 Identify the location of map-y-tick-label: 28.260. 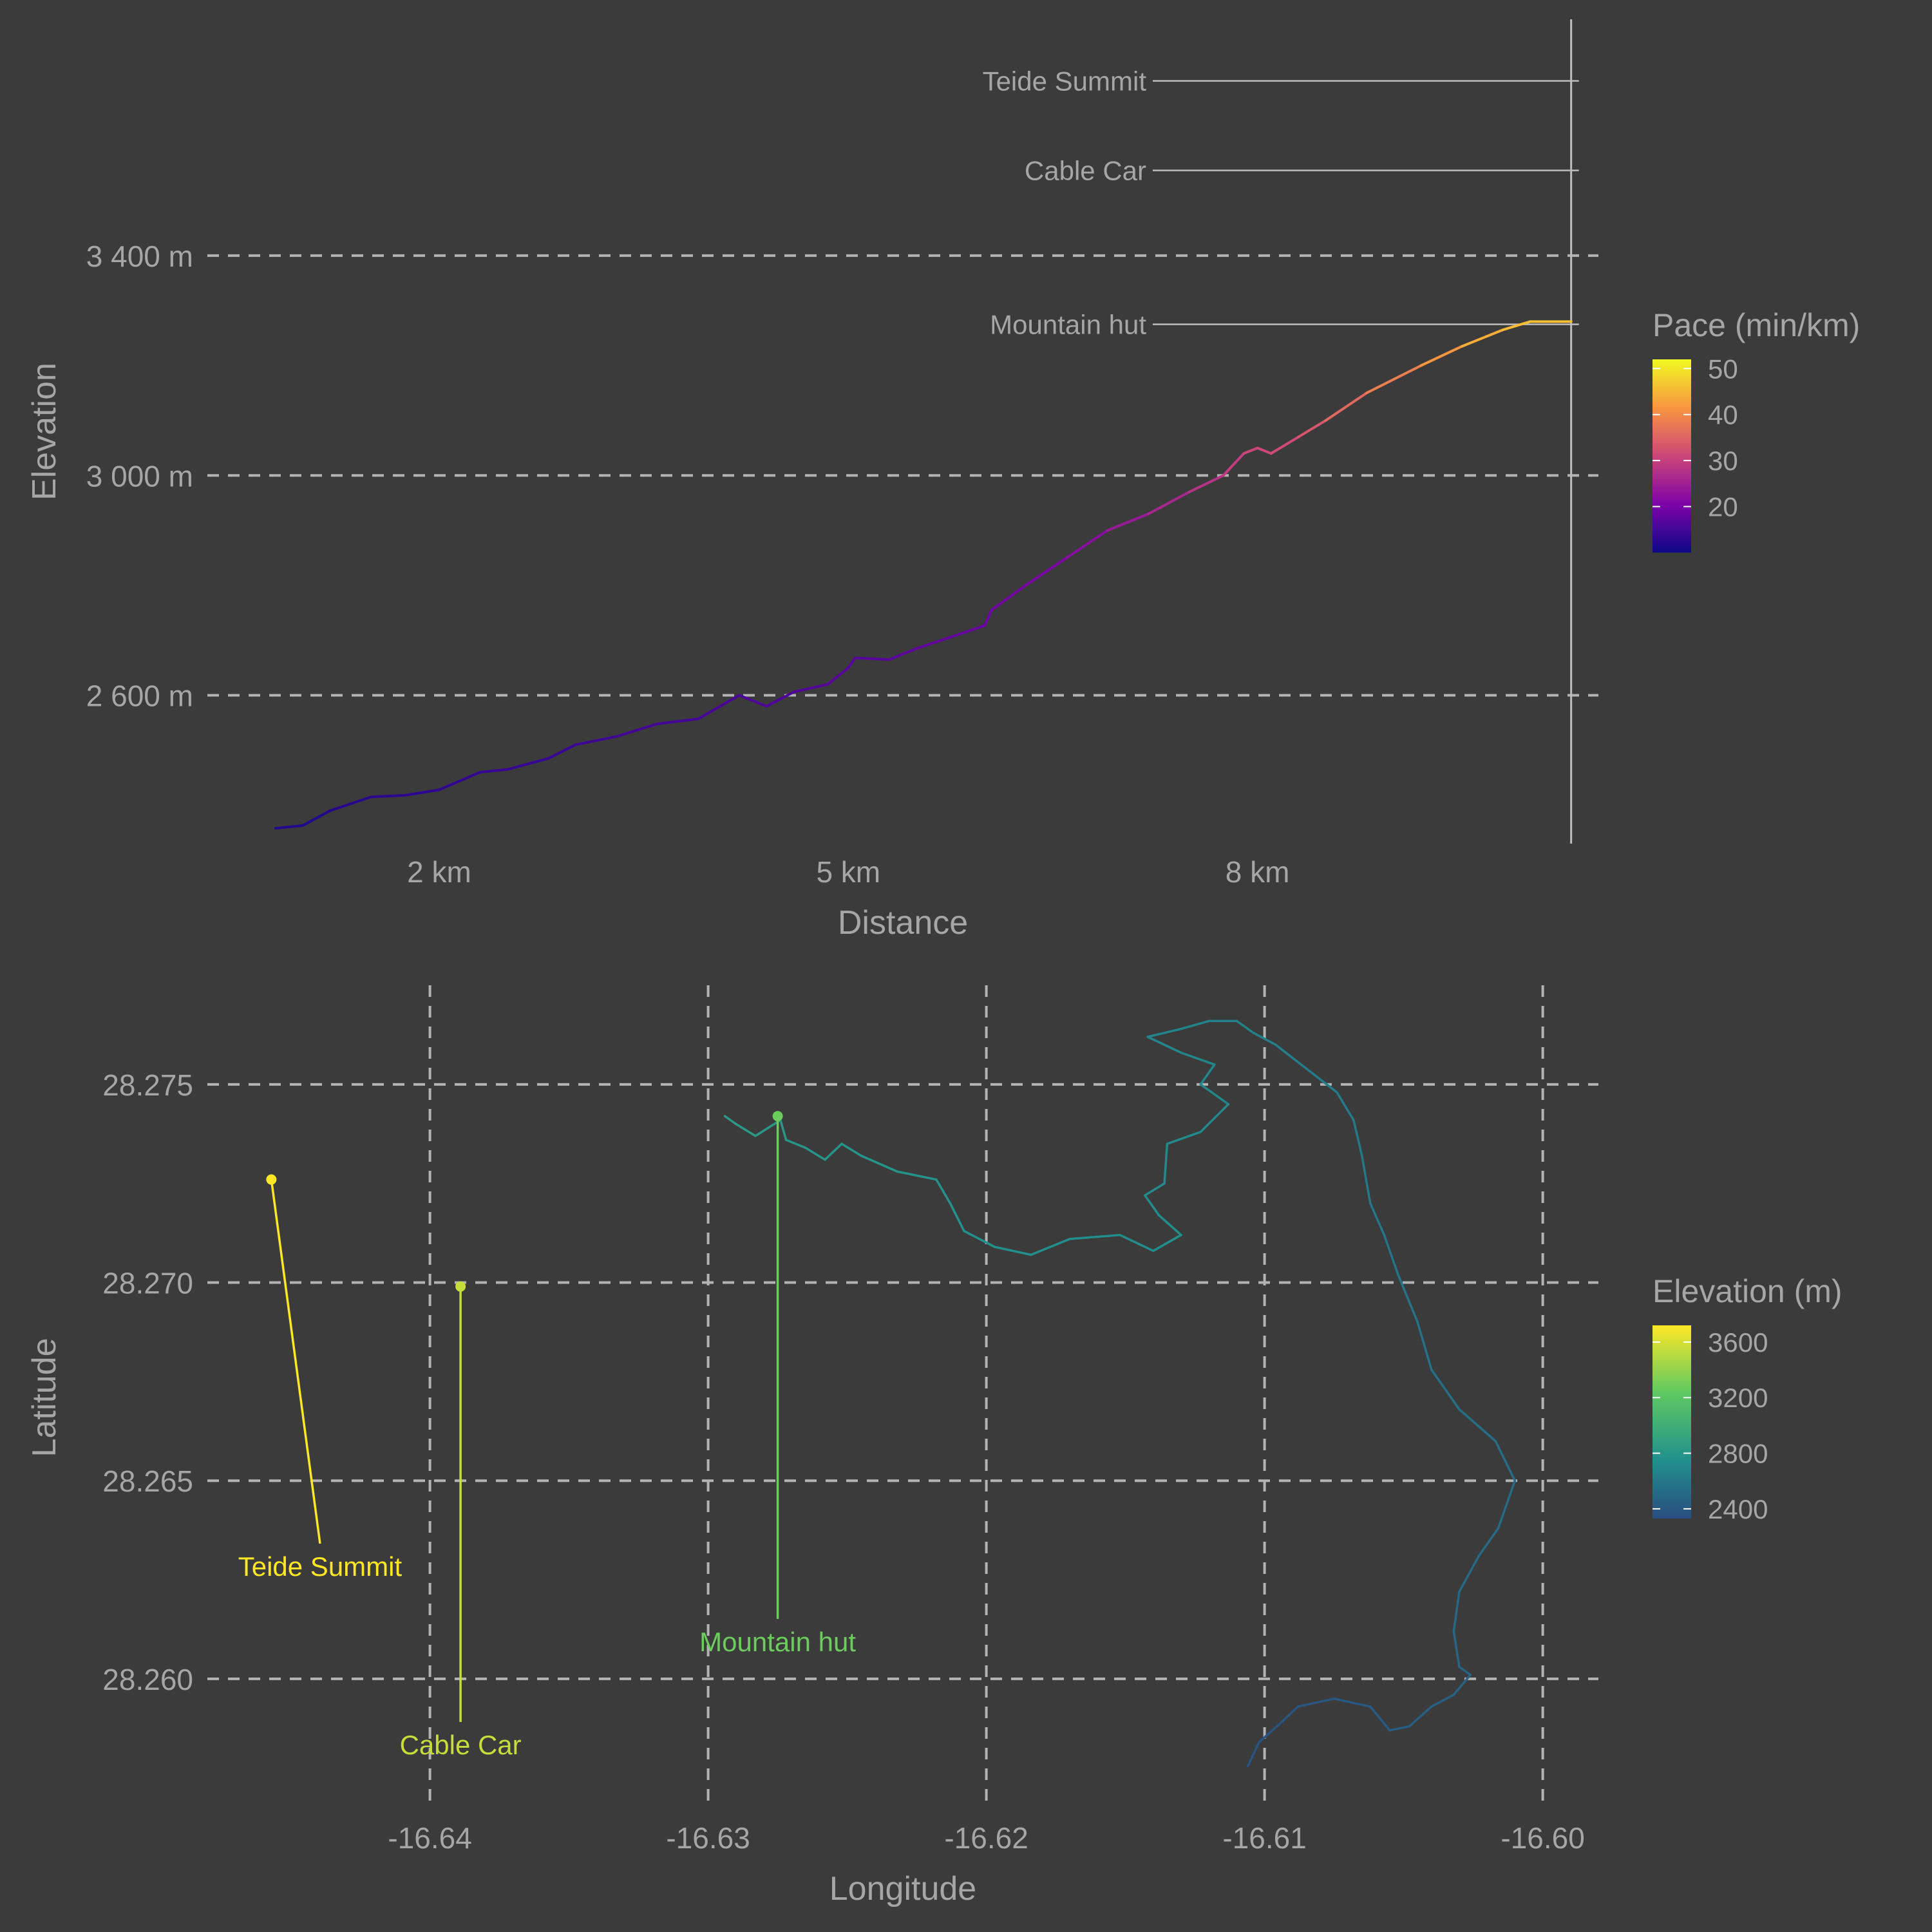
(147, 1679).